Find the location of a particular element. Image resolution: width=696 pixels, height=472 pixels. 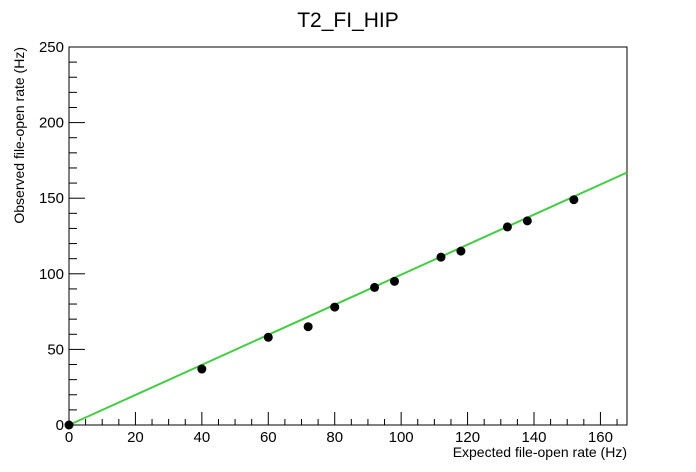

chart-title: T2_FI_HIP is located at coordinates (348, 20).